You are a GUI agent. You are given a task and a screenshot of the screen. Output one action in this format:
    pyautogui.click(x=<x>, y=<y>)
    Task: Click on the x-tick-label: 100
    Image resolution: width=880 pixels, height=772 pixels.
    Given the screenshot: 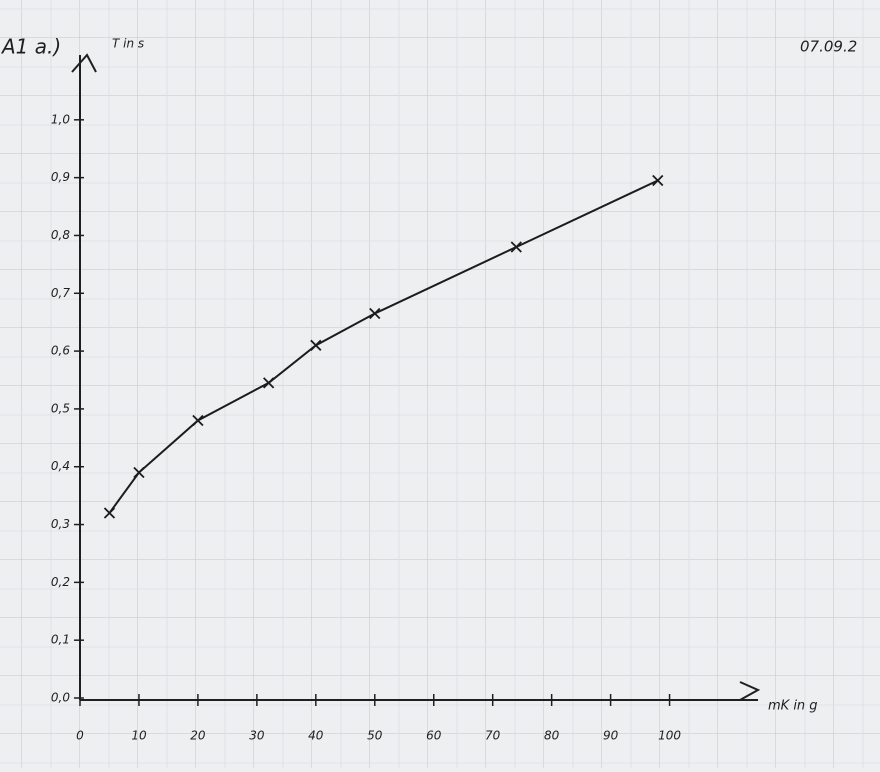 What is the action you would take?
    pyautogui.click(x=669, y=736)
    